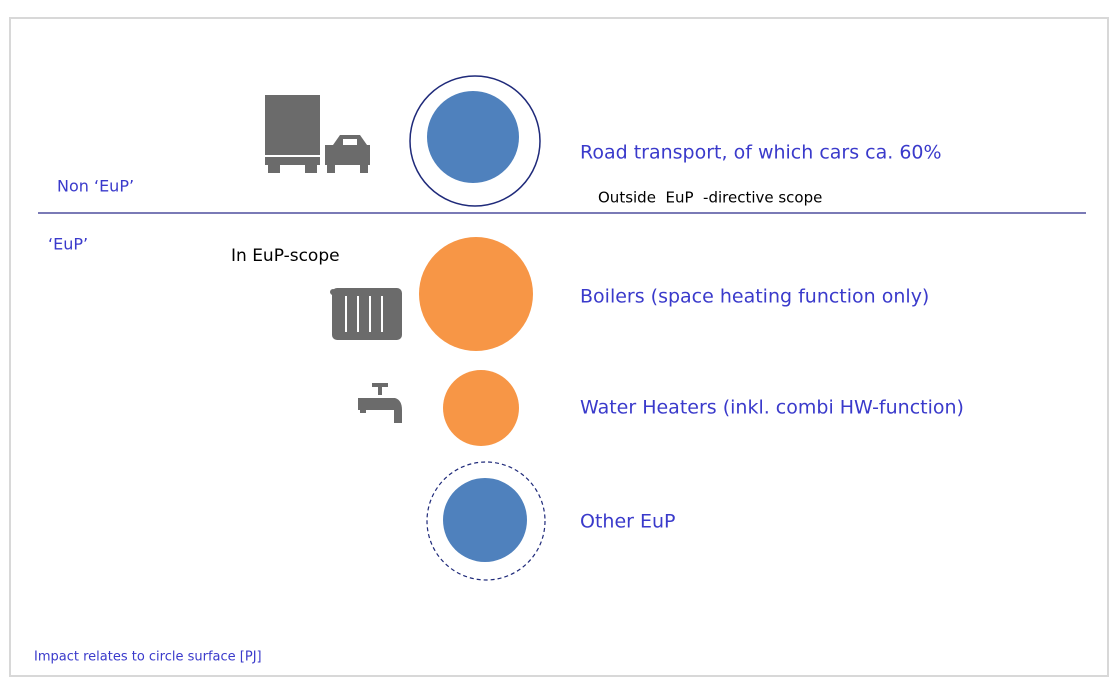  I want to click on outer-ring, so click(475, 141).